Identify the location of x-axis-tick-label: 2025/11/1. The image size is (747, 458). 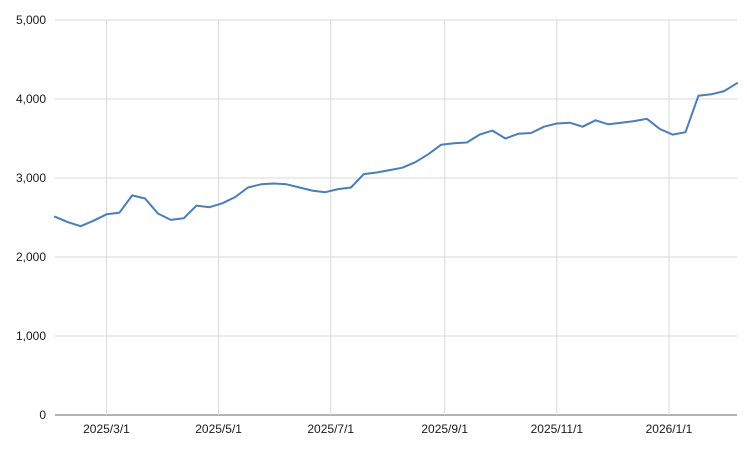
(557, 429).